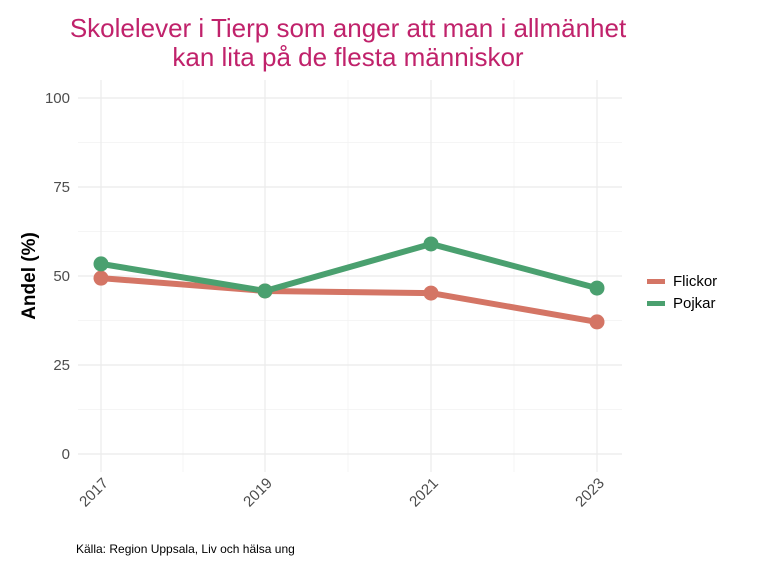  Describe the element at coordinates (656, 281) in the screenshot. I see `legend-swatch-flickor` at that location.